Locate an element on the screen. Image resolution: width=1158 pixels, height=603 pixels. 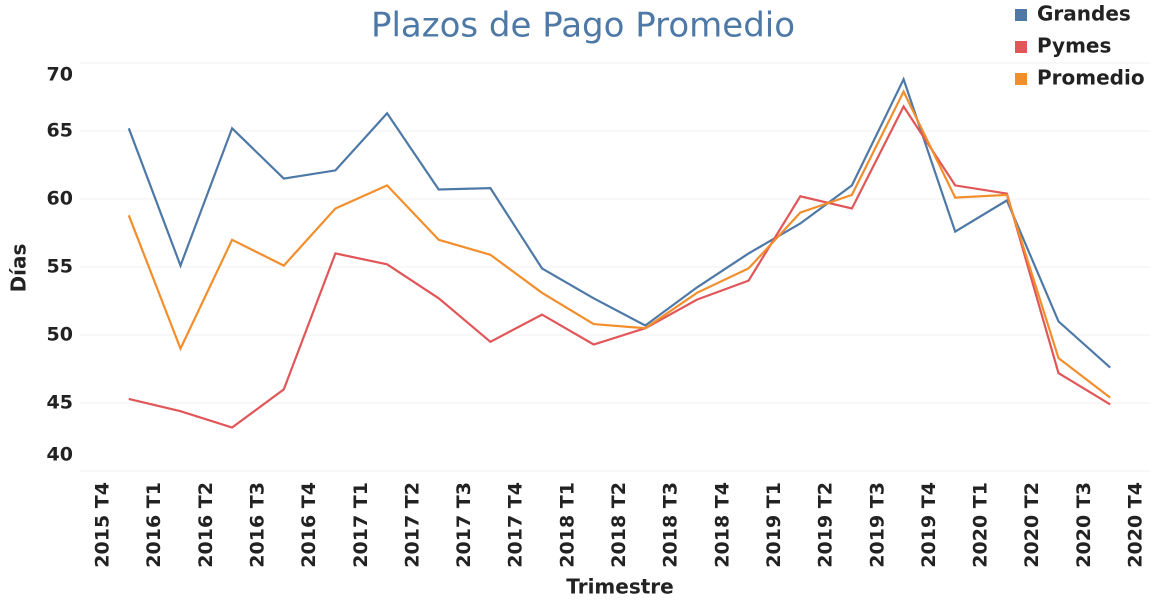
x-tick-label: 2015 T4 is located at coordinates (103, 525).